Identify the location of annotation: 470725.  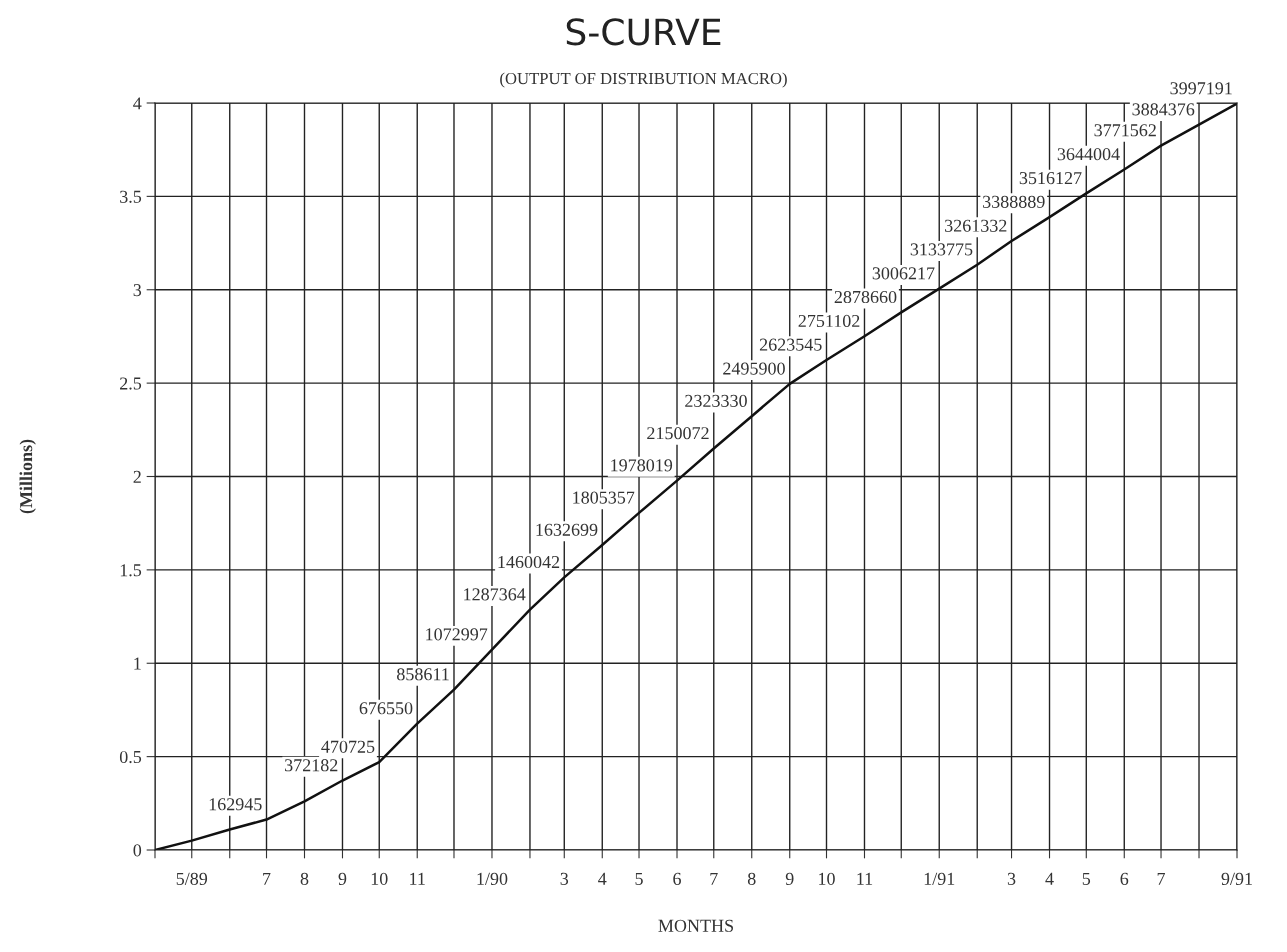
(348, 746).